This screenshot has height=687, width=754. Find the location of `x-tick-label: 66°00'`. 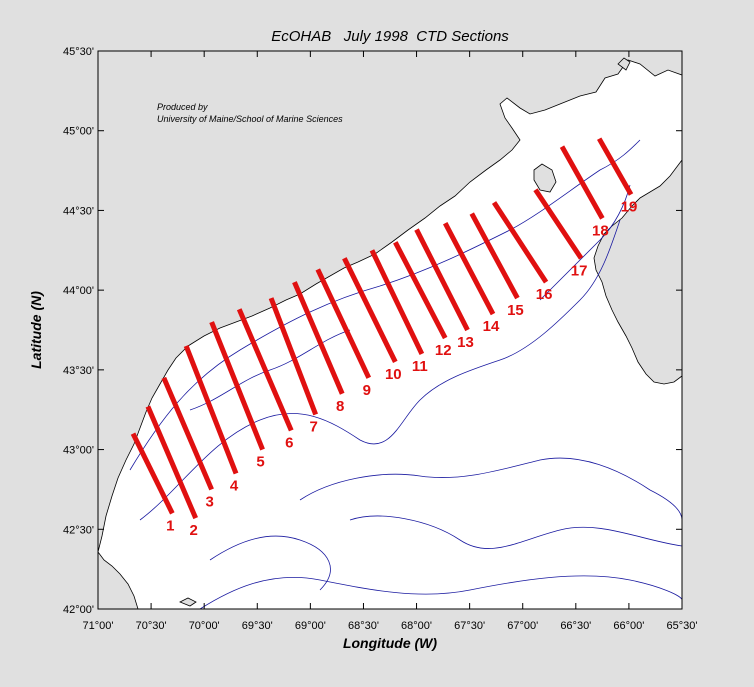

x-tick-label: 66°00' is located at coordinates (628, 626).